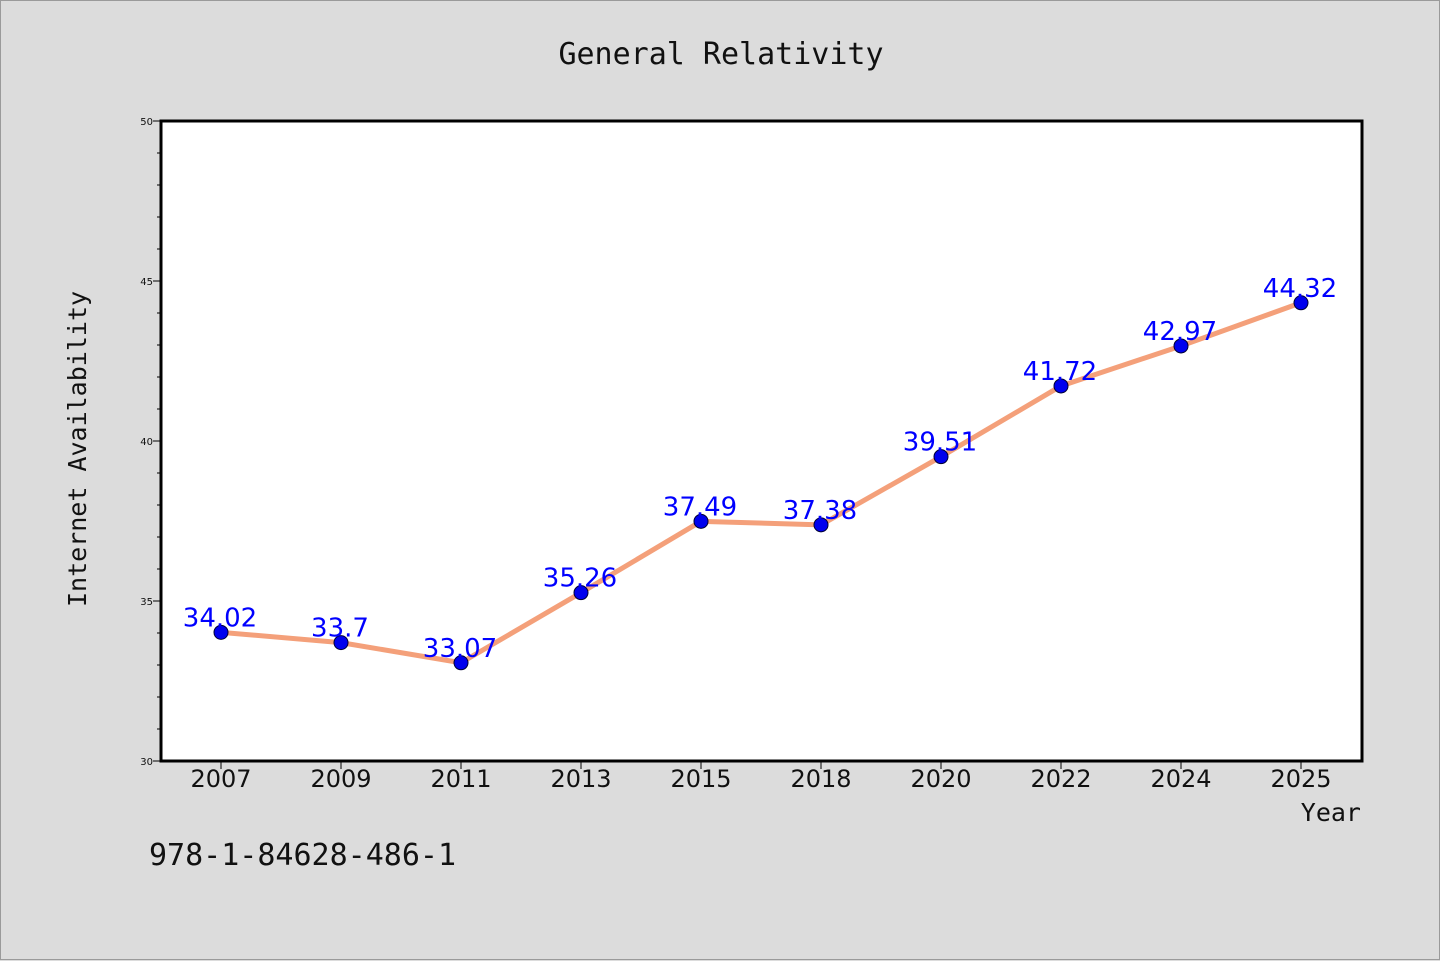 Image resolution: width=1440 pixels, height=961 pixels. Describe the element at coordinates (146, 122) in the screenshot. I see `y-tick-label: 50` at that location.